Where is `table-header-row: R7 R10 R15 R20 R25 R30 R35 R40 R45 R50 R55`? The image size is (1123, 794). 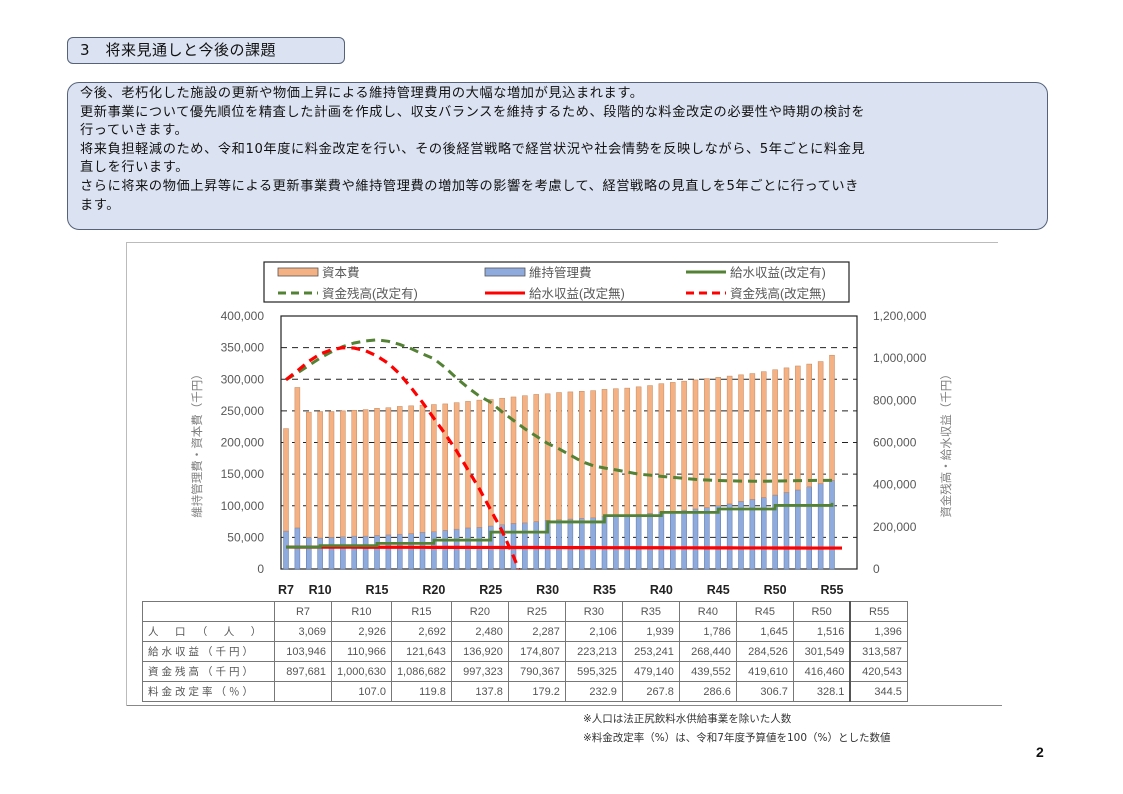
table-header-row: R7 R10 R15 R20 R25 R30 R35 R40 R45 R50 R55 is located at coordinates (525, 611).